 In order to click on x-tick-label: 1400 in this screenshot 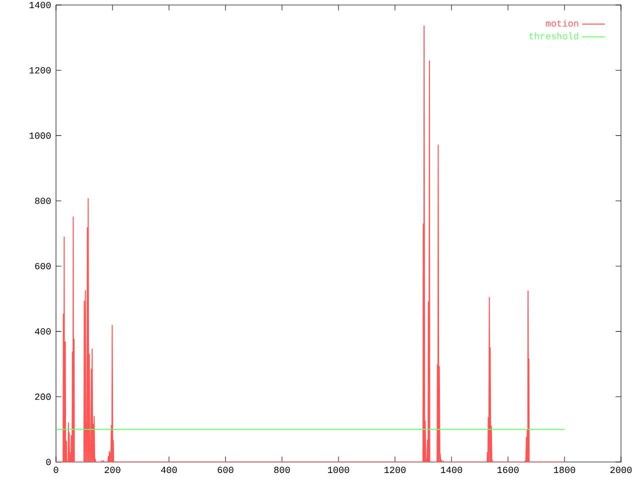, I will do `click(451, 470)`.